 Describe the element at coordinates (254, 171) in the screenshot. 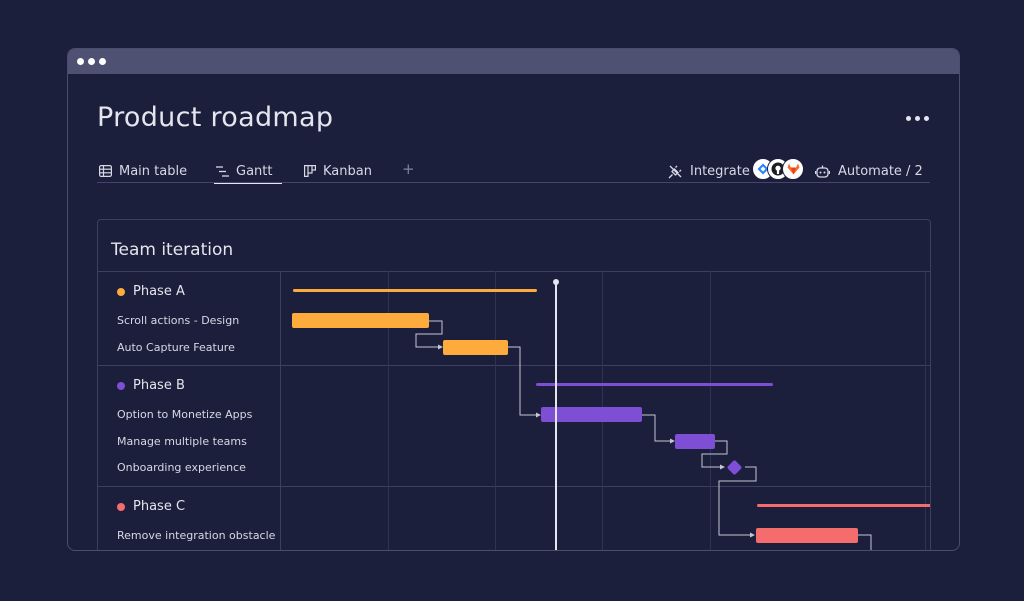

I see `tab-label: Gantt` at that location.